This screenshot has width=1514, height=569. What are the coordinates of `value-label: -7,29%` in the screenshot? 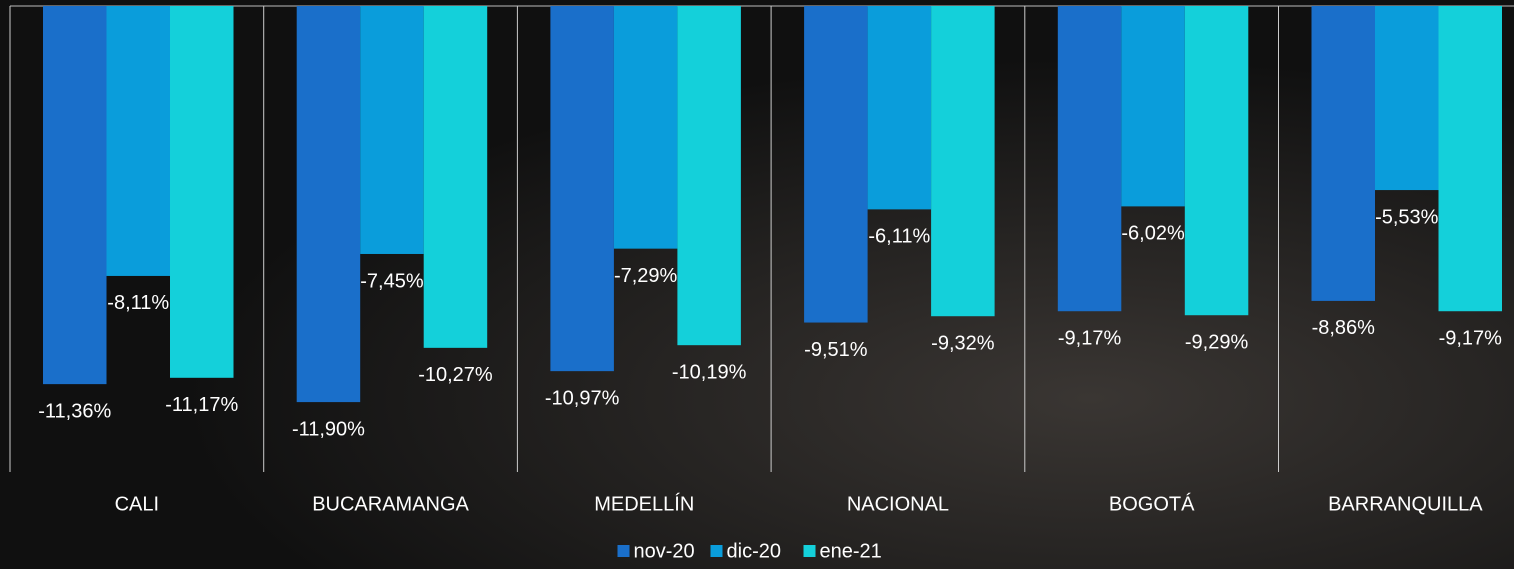 It's located at (646, 276).